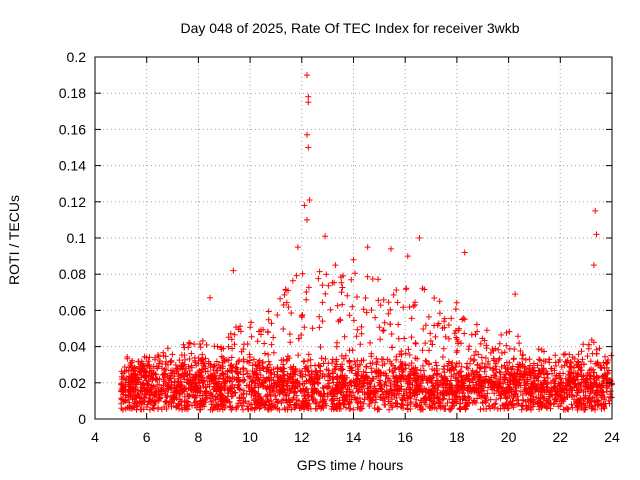 This screenshot has height=480, width=640. I want to click on y-tick-label: 0.2, so click(77, 57).